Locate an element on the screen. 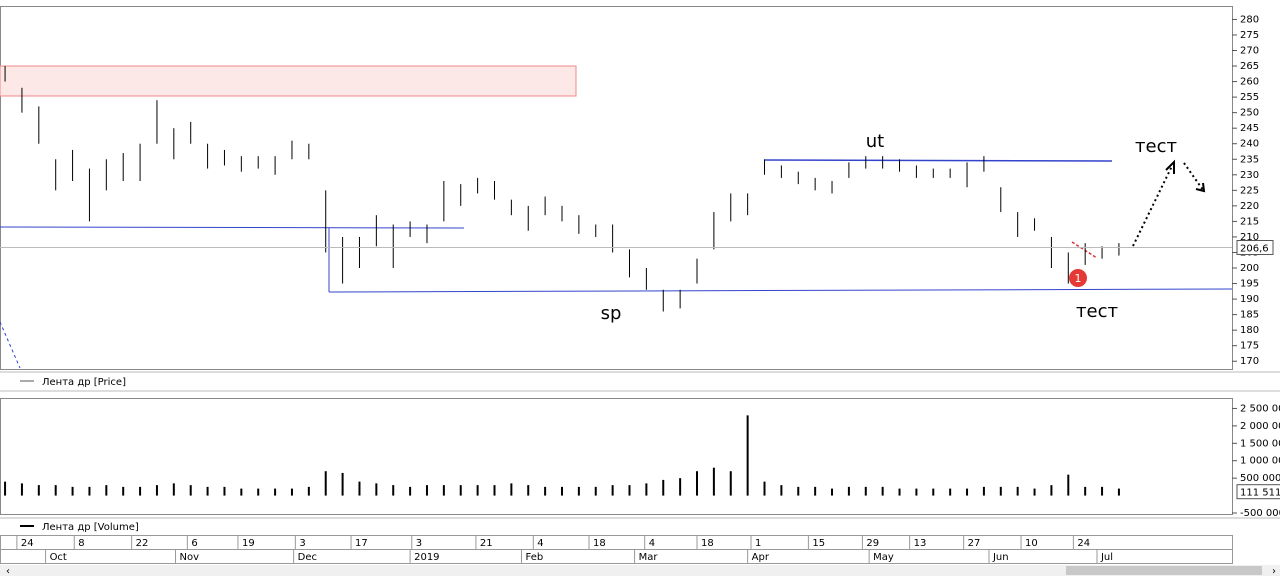 The image size is (1280, 580). scrollbar is located at coordinates (640, 570).